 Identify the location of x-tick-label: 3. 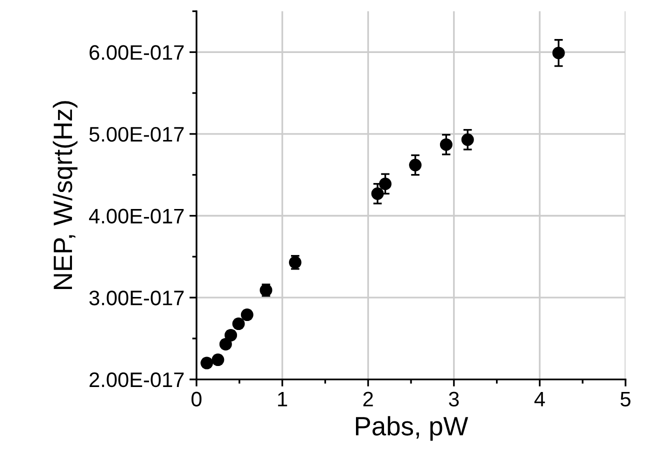
(453, 399).